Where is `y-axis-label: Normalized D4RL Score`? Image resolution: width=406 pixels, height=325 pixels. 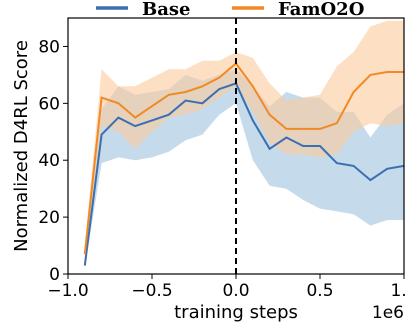
y-axis-label: Normalized D4RL Score is located at coordinates (21, 146).